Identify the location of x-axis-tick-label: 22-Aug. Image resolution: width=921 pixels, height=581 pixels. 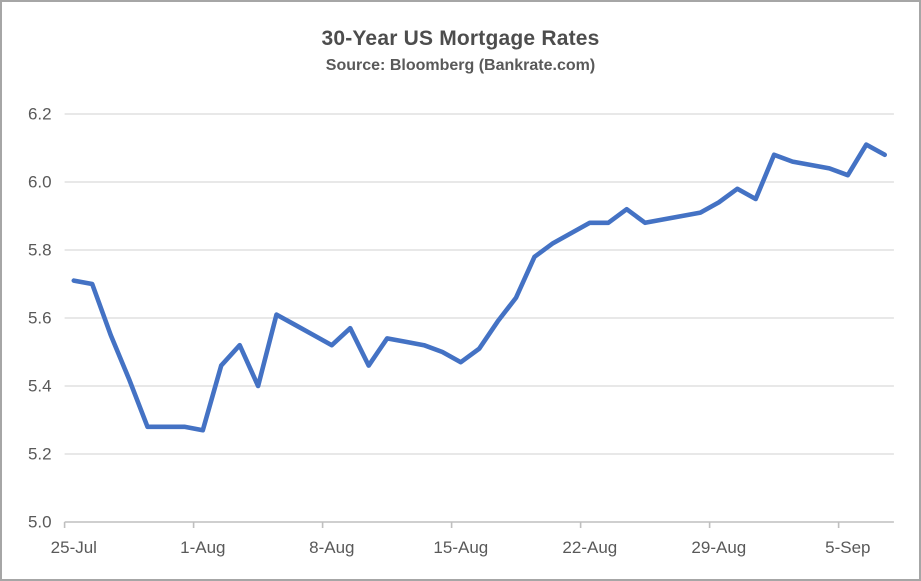
(589, 547).